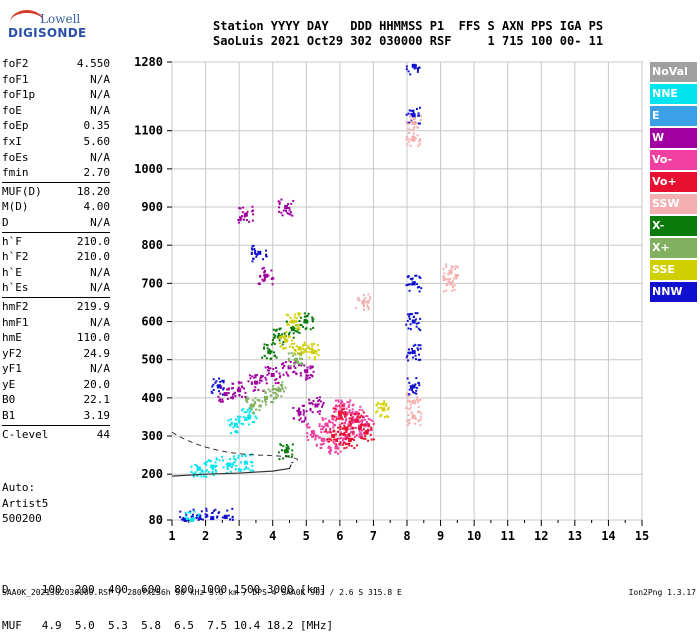  Describe the element at coordinates (148, 62) in the screenshot. I see `y-tick-label: 1280` at that location.